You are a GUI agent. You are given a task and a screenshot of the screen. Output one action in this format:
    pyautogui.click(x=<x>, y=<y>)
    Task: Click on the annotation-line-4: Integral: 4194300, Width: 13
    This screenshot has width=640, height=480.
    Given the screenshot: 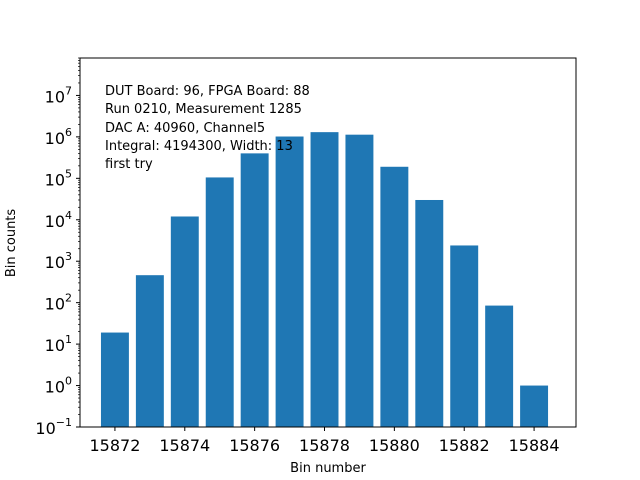 What is the action you would take?
    pyautogui.click(x=199, y=146)
    